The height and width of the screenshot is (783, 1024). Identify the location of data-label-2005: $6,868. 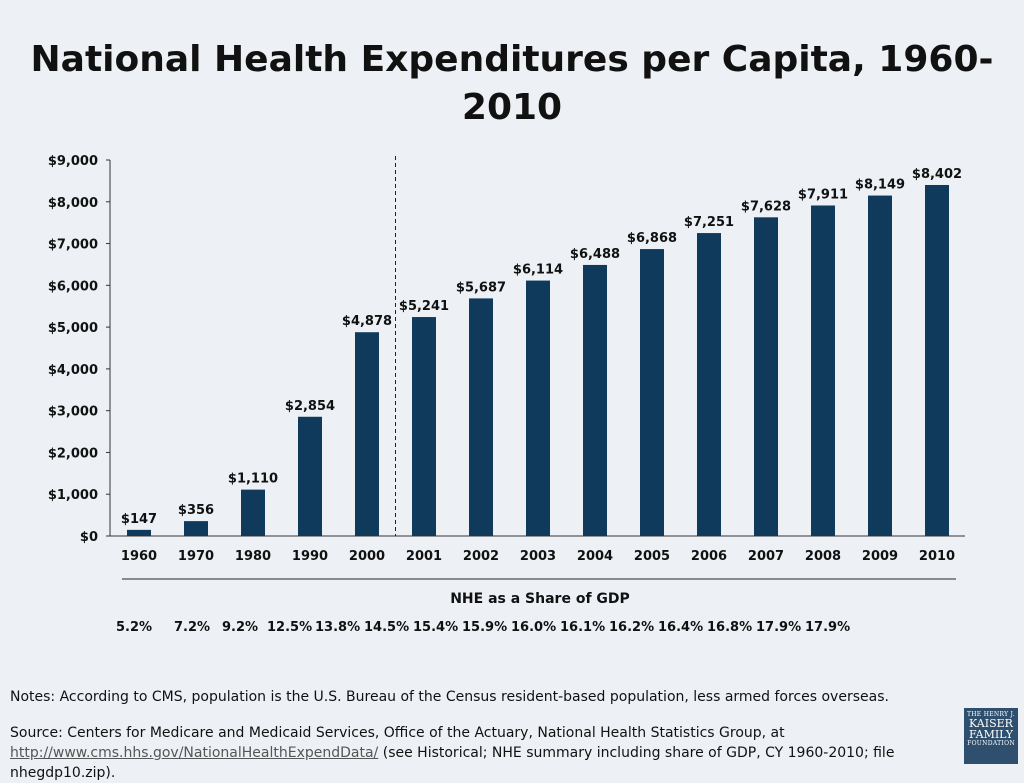
(652, 238).